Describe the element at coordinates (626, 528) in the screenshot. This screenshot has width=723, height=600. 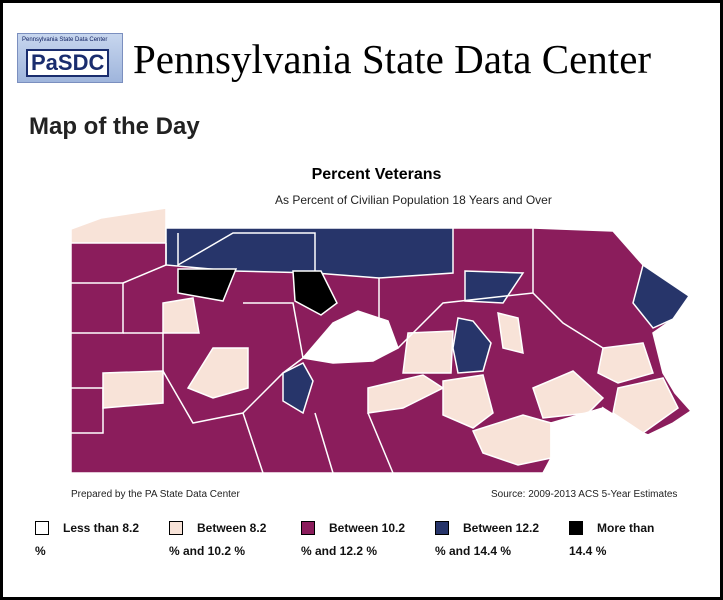
I see `legend-label: More than` at that location.